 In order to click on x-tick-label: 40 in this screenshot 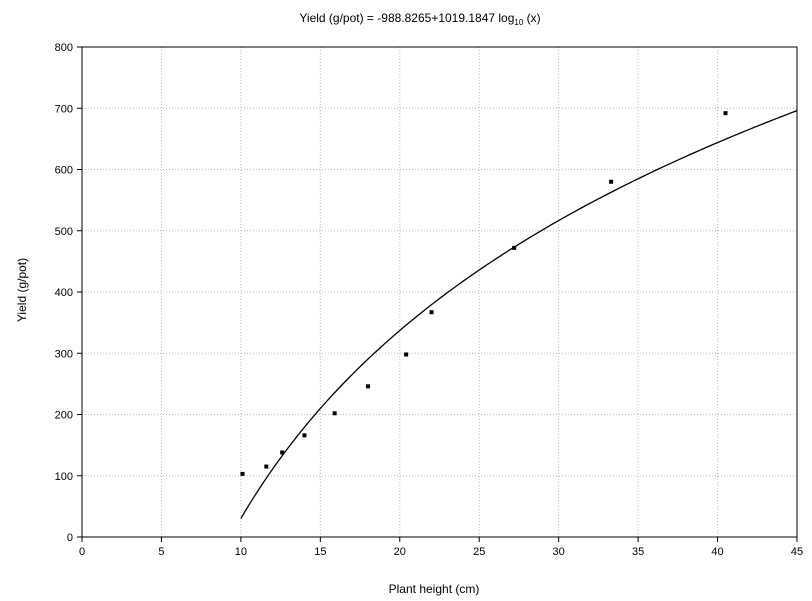, I will do `click(717, 552)`.